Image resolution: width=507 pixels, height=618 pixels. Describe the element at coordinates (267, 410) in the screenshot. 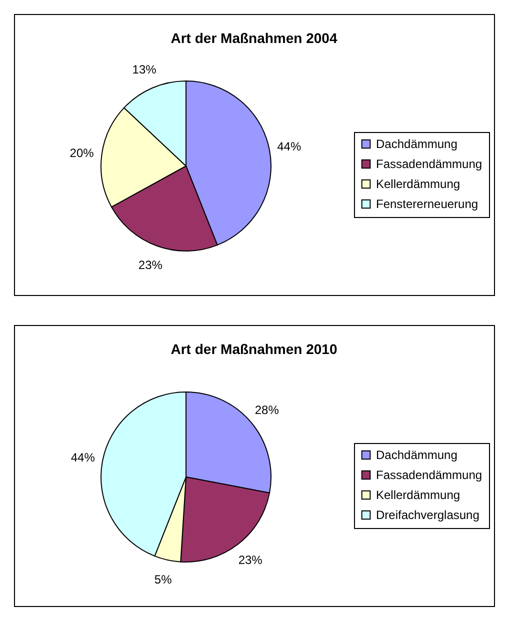

I see `data-label: 28%` at that location.